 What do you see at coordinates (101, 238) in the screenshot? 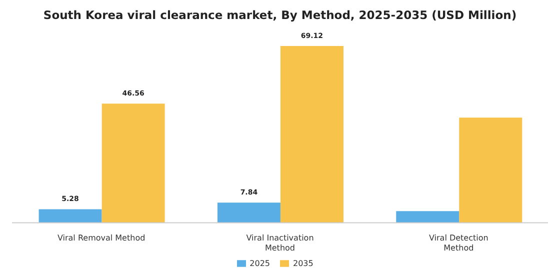
I see `x-tick-label: Viral Removal Method` at bounding box center [101, 238].